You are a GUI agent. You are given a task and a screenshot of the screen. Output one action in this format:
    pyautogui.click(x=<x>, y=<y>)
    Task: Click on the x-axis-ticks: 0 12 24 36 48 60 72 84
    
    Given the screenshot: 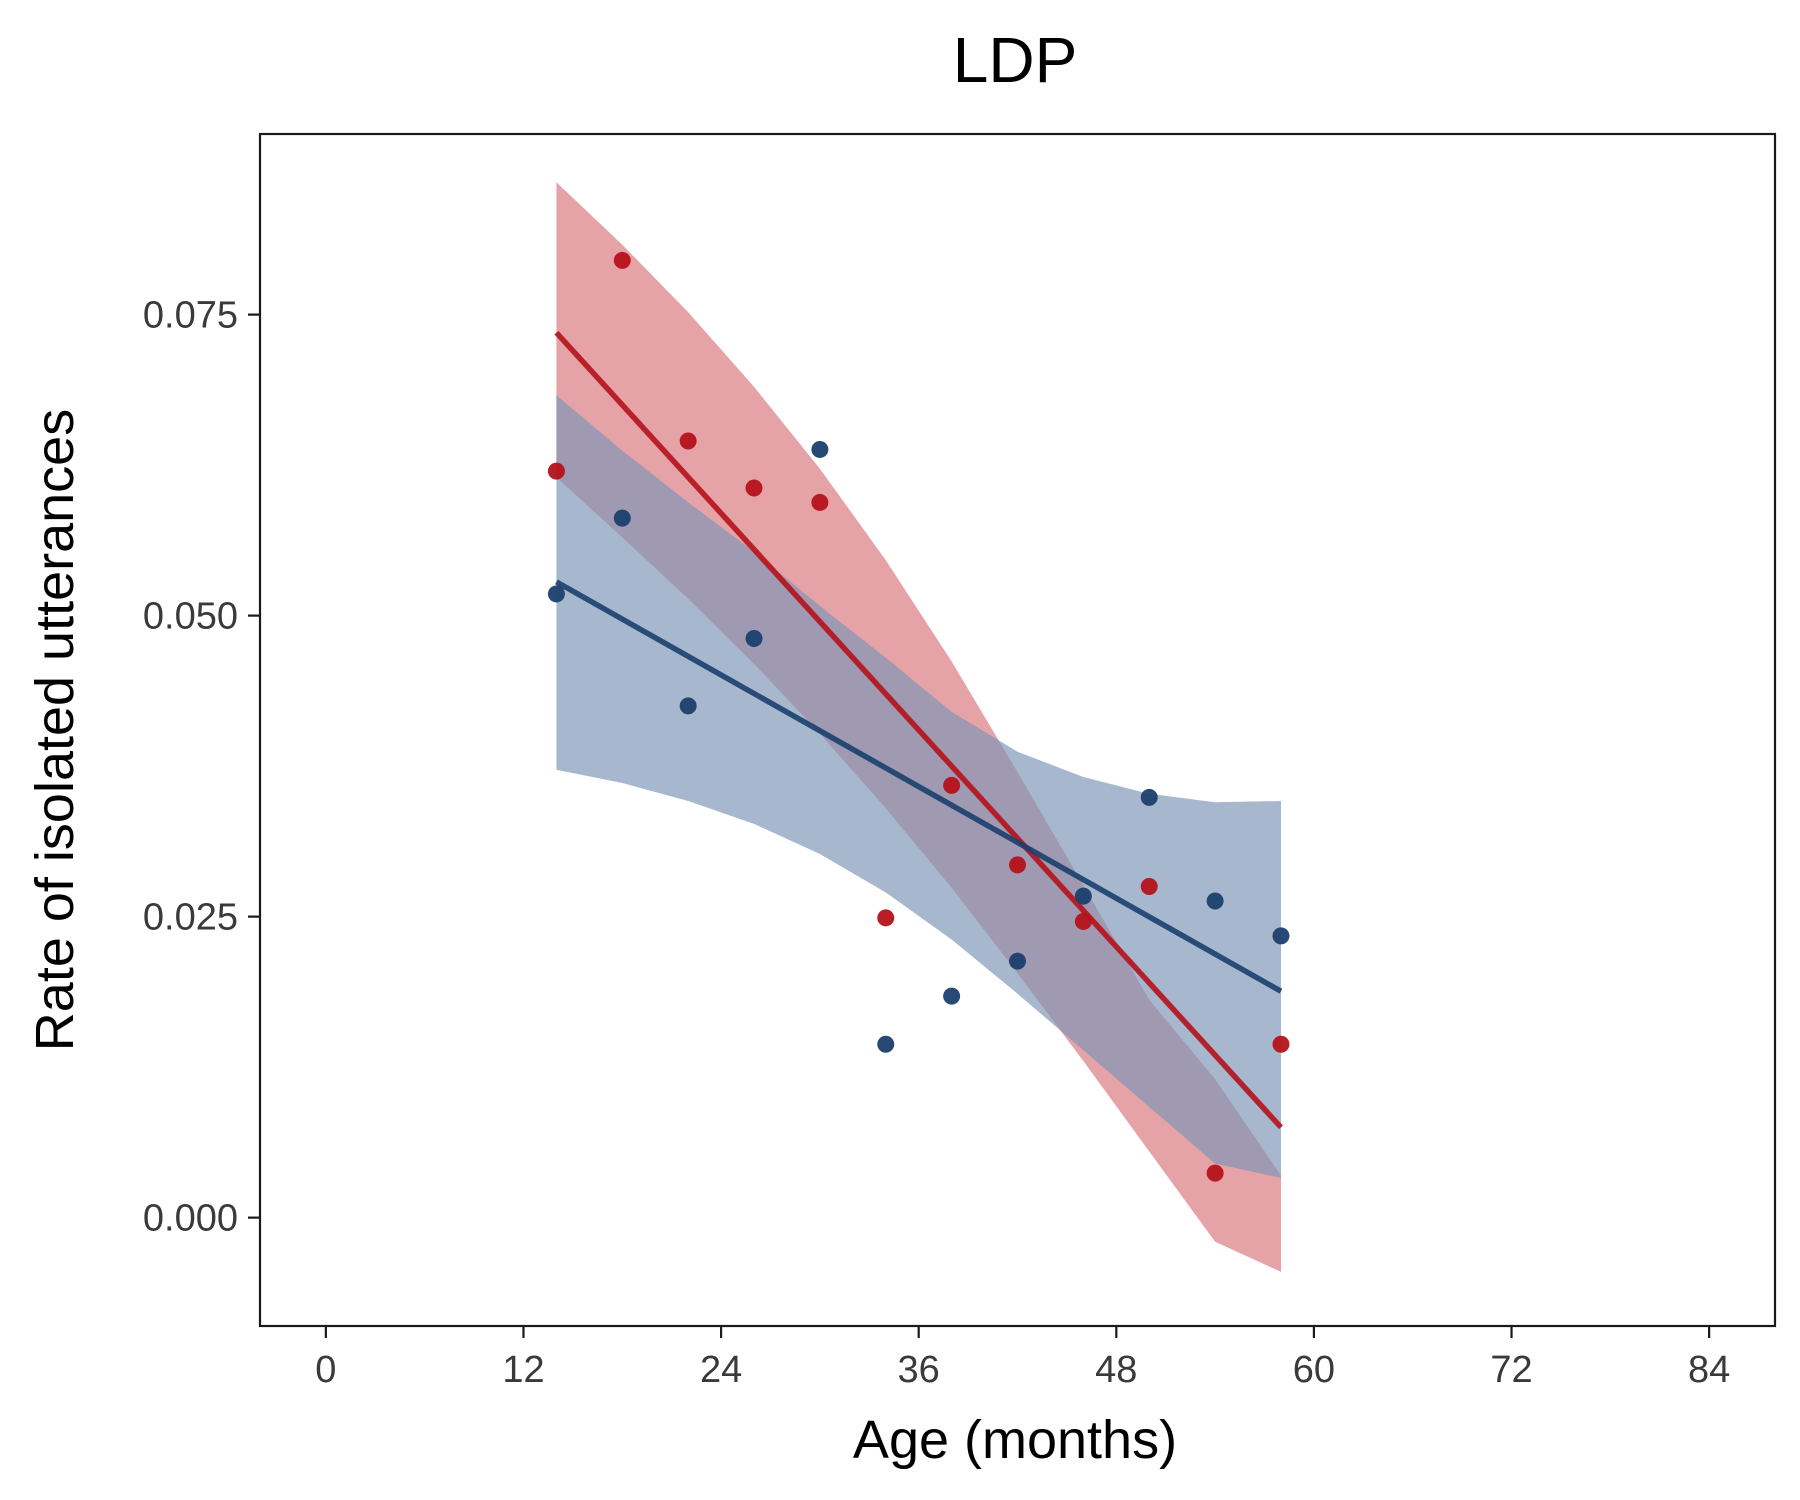 What is the action you would take?
    pyautogui.click(x=1022, y=1358)
    